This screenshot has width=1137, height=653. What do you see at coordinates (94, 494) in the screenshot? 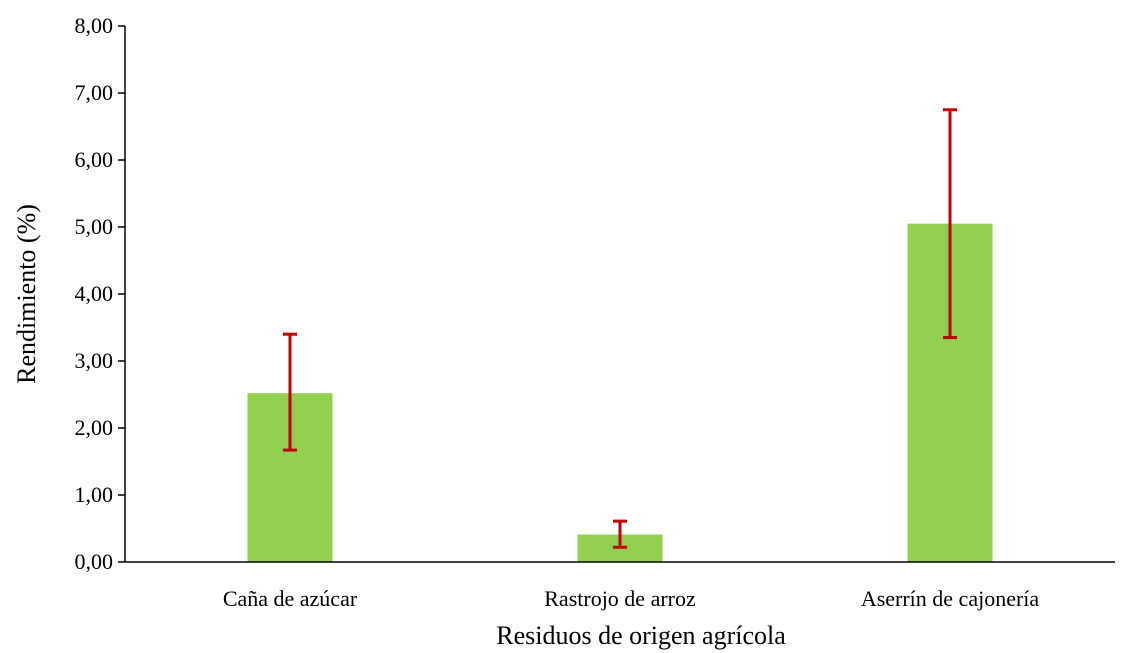
I see `y-tick-label: 1,00` at bounding box center [94, 494].